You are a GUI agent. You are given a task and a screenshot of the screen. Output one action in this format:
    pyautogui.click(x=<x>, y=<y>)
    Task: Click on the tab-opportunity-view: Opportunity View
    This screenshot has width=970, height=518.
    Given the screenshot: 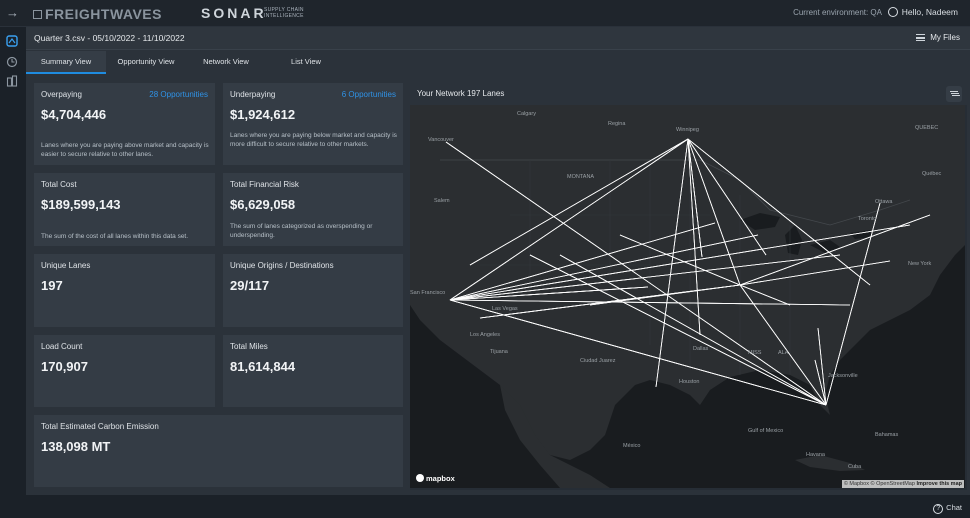 What is the action you would take?
    pyautogui.click(x=146, y=61)
    